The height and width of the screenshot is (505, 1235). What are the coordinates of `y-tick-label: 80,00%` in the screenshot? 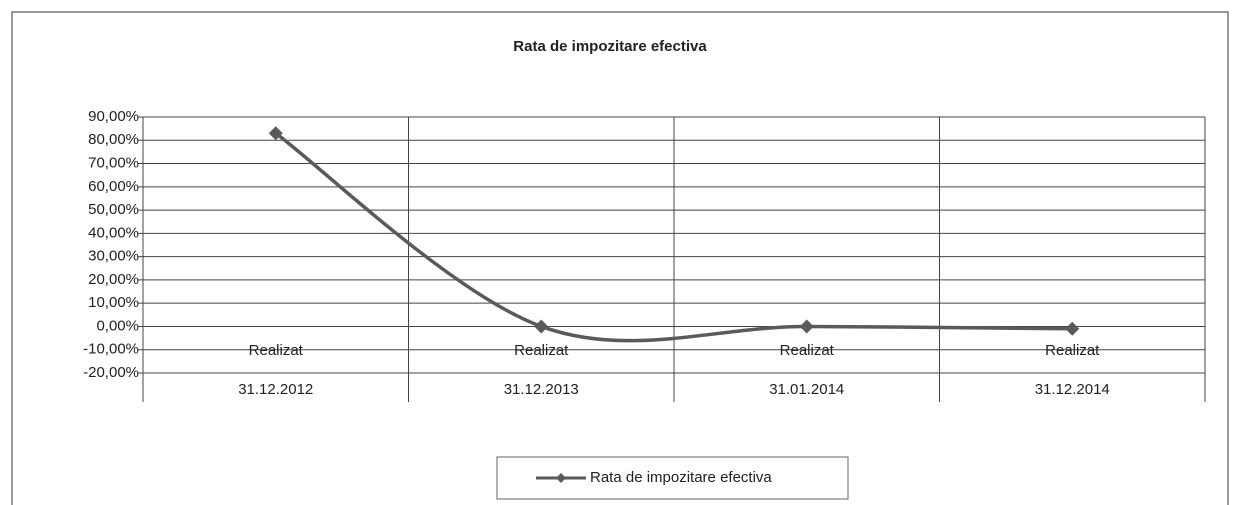 It's located at (113, 139).